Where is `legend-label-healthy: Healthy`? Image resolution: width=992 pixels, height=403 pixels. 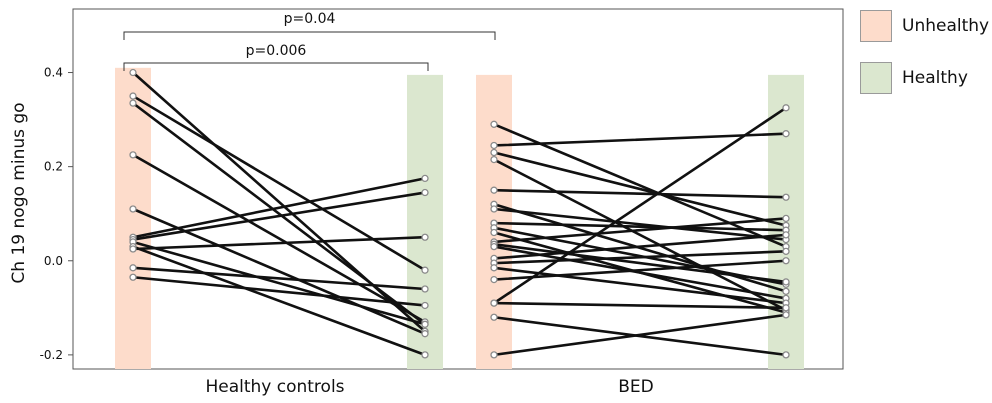 legend-label-healthy: Healthy is located at coordinates (935, 78).